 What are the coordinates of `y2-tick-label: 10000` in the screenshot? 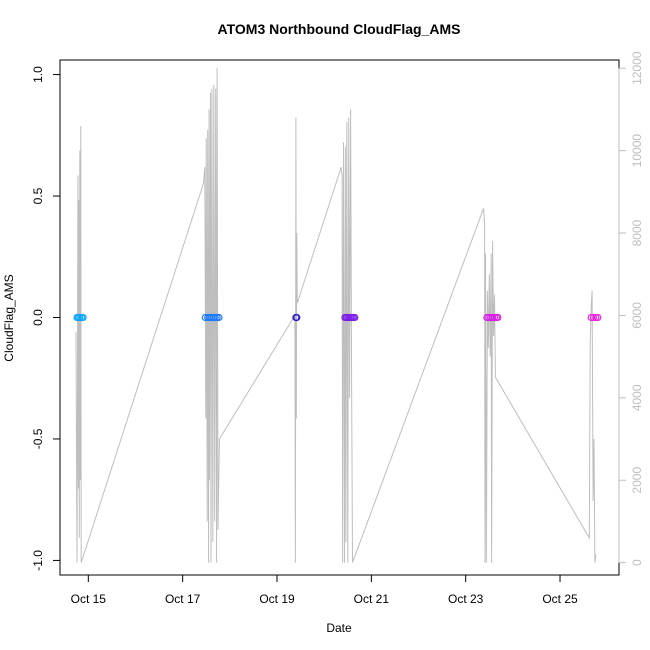 It's located at (637, 151).